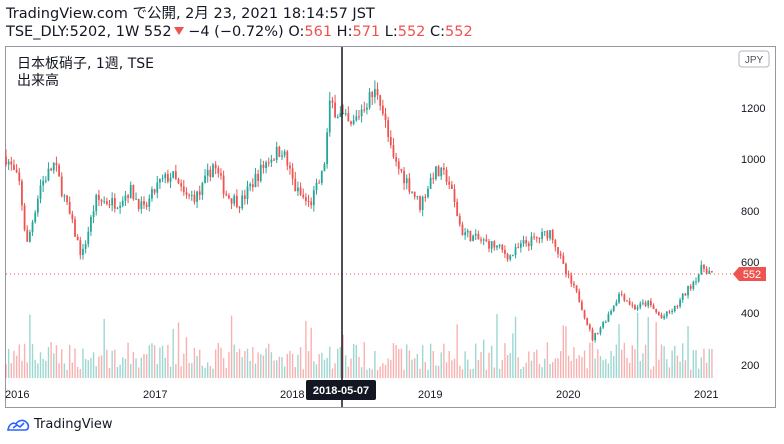 This screenshot has width=784, height=444. Describe the element at coordinates (459, 32) in the screenshot. I see `close-value: 552` at that location.